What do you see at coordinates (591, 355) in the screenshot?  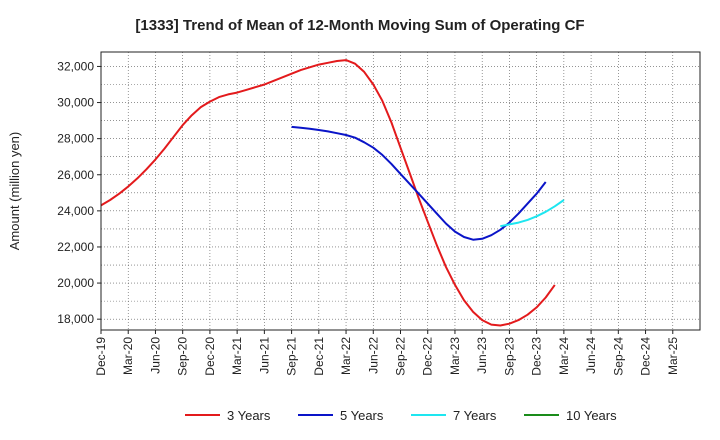 I see `x-tick-label: Jun-24` at bounding box center [591, 355].